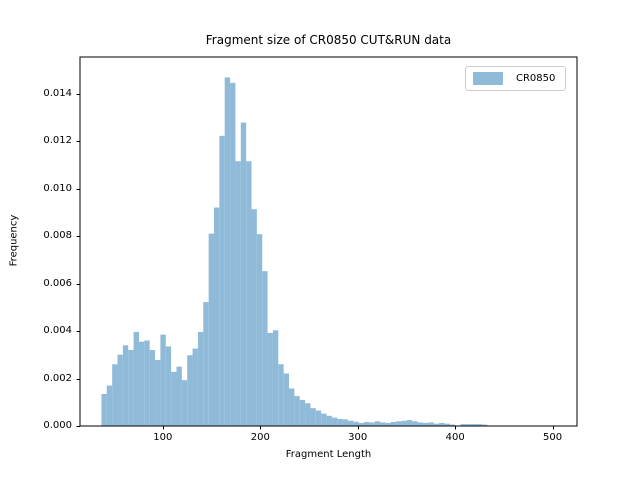  What do you see at coordinates (57, 378) in the screenshot?
I see `y-tick-label: 0.002` at bounding box center [57, 378].